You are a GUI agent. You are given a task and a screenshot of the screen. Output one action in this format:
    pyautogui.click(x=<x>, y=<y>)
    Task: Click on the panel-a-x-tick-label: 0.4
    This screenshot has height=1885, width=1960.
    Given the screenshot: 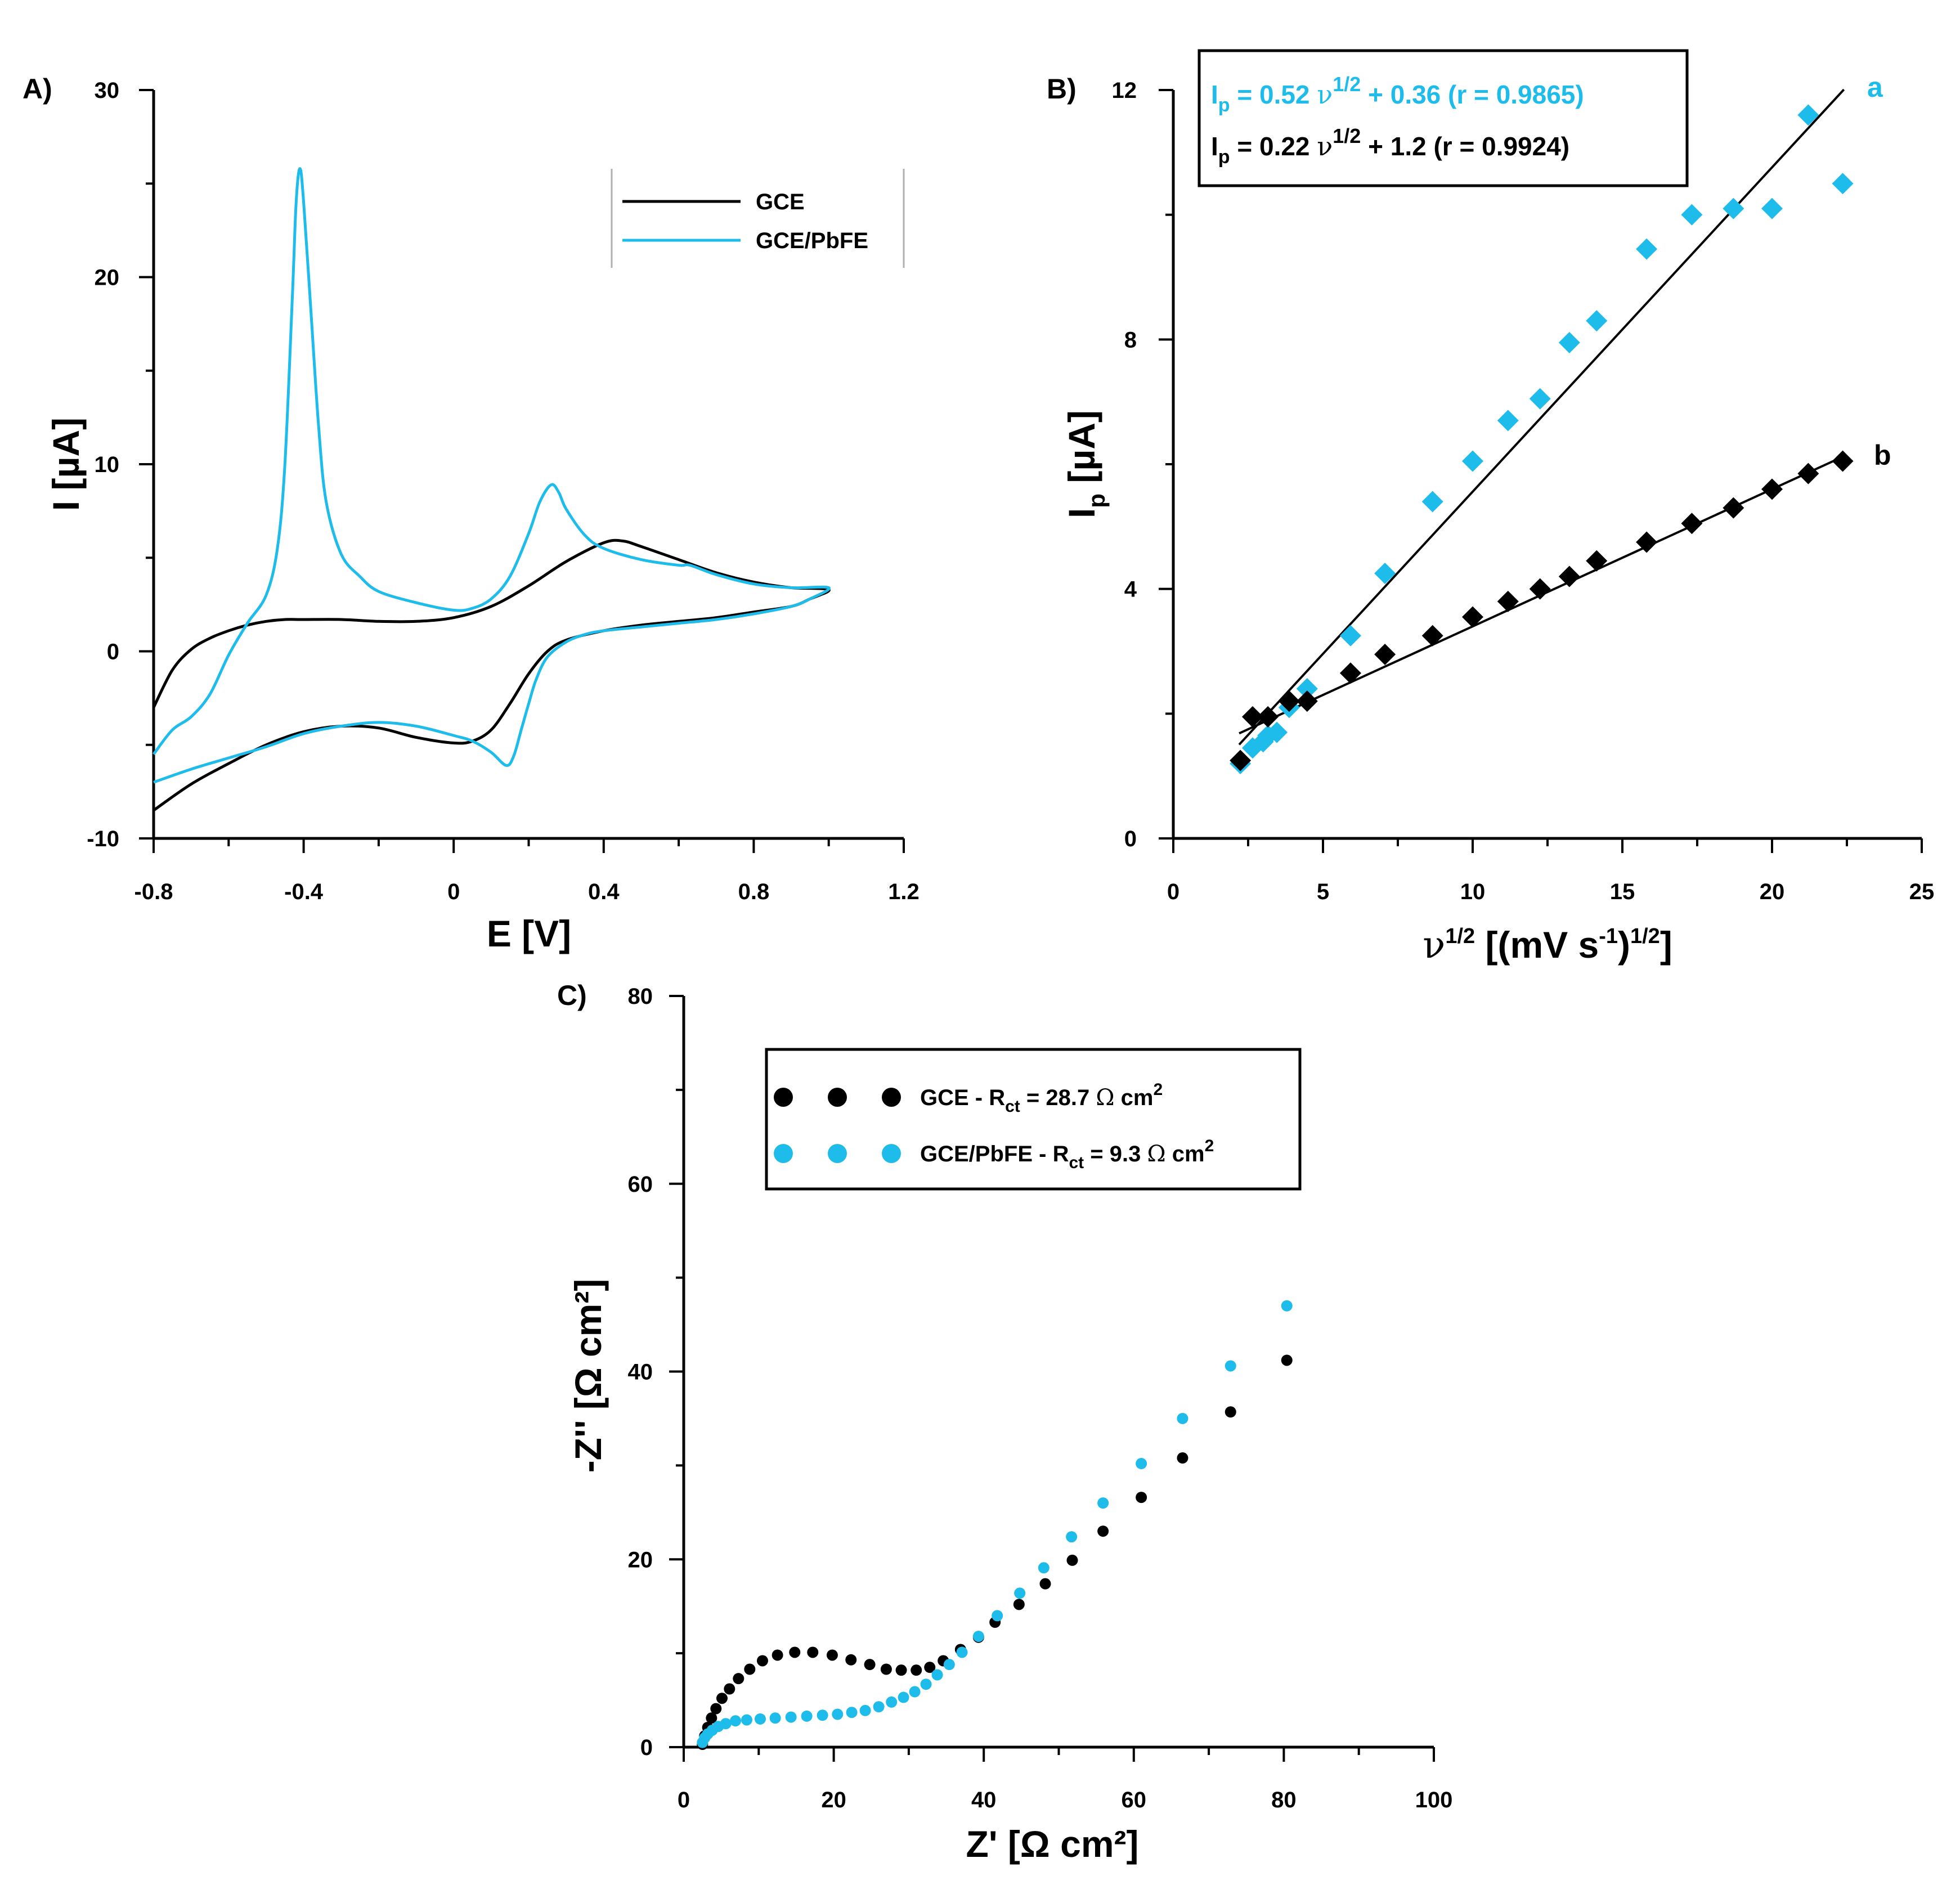 What is the action you would take?
    pyautogui.click(x=604, y=891)
    